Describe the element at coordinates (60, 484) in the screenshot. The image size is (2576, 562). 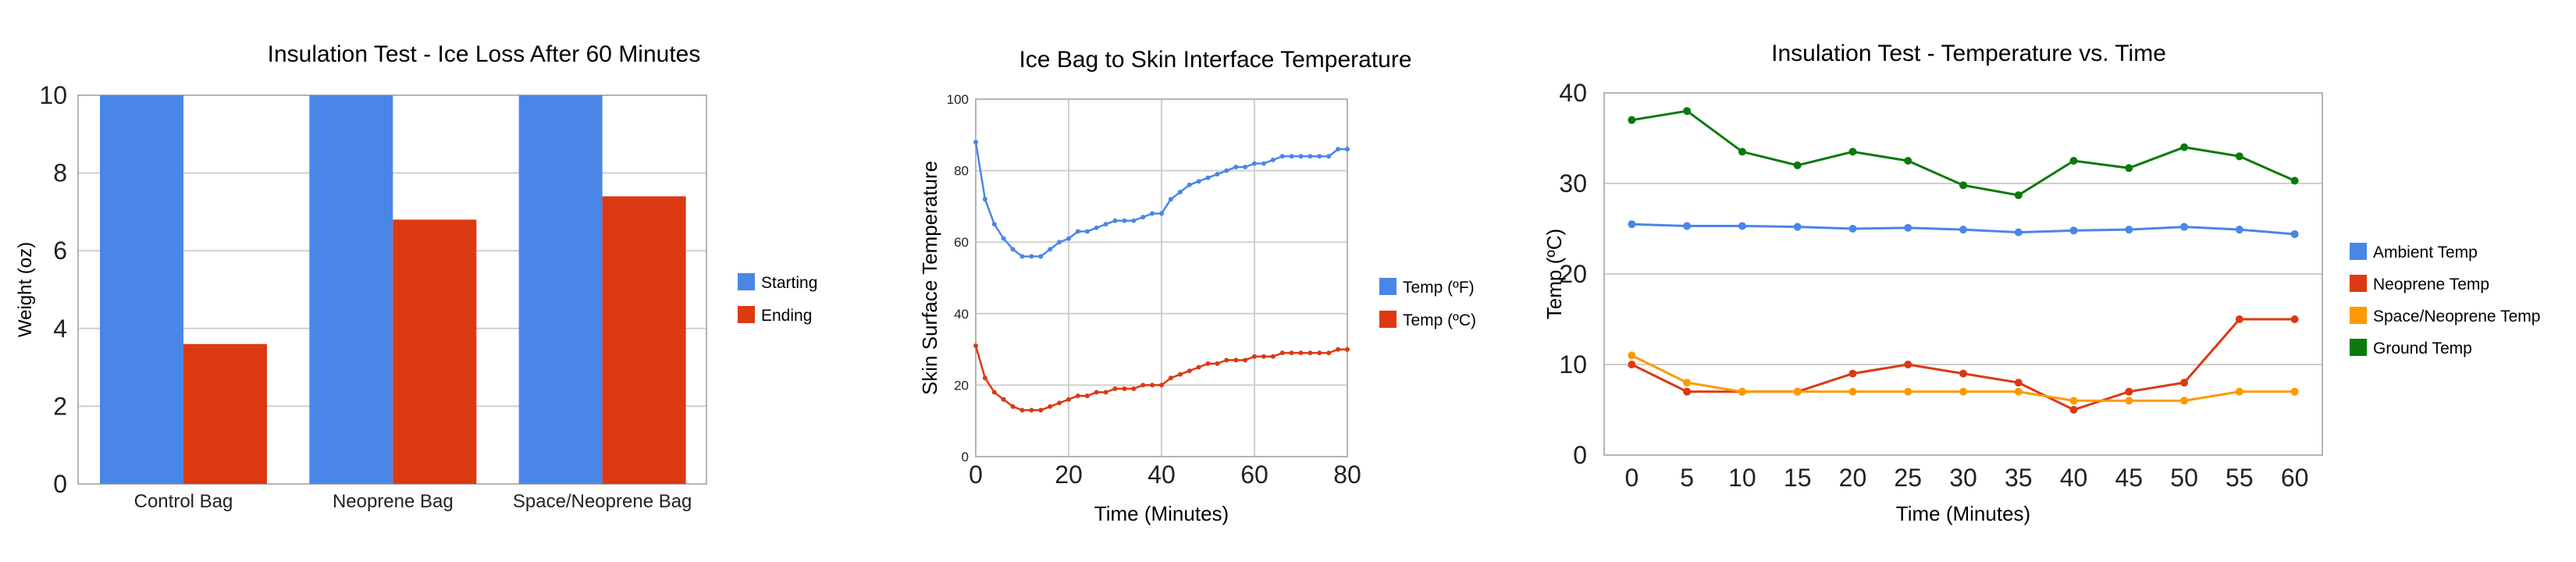
I see `y-tick-label: 0` at that location.